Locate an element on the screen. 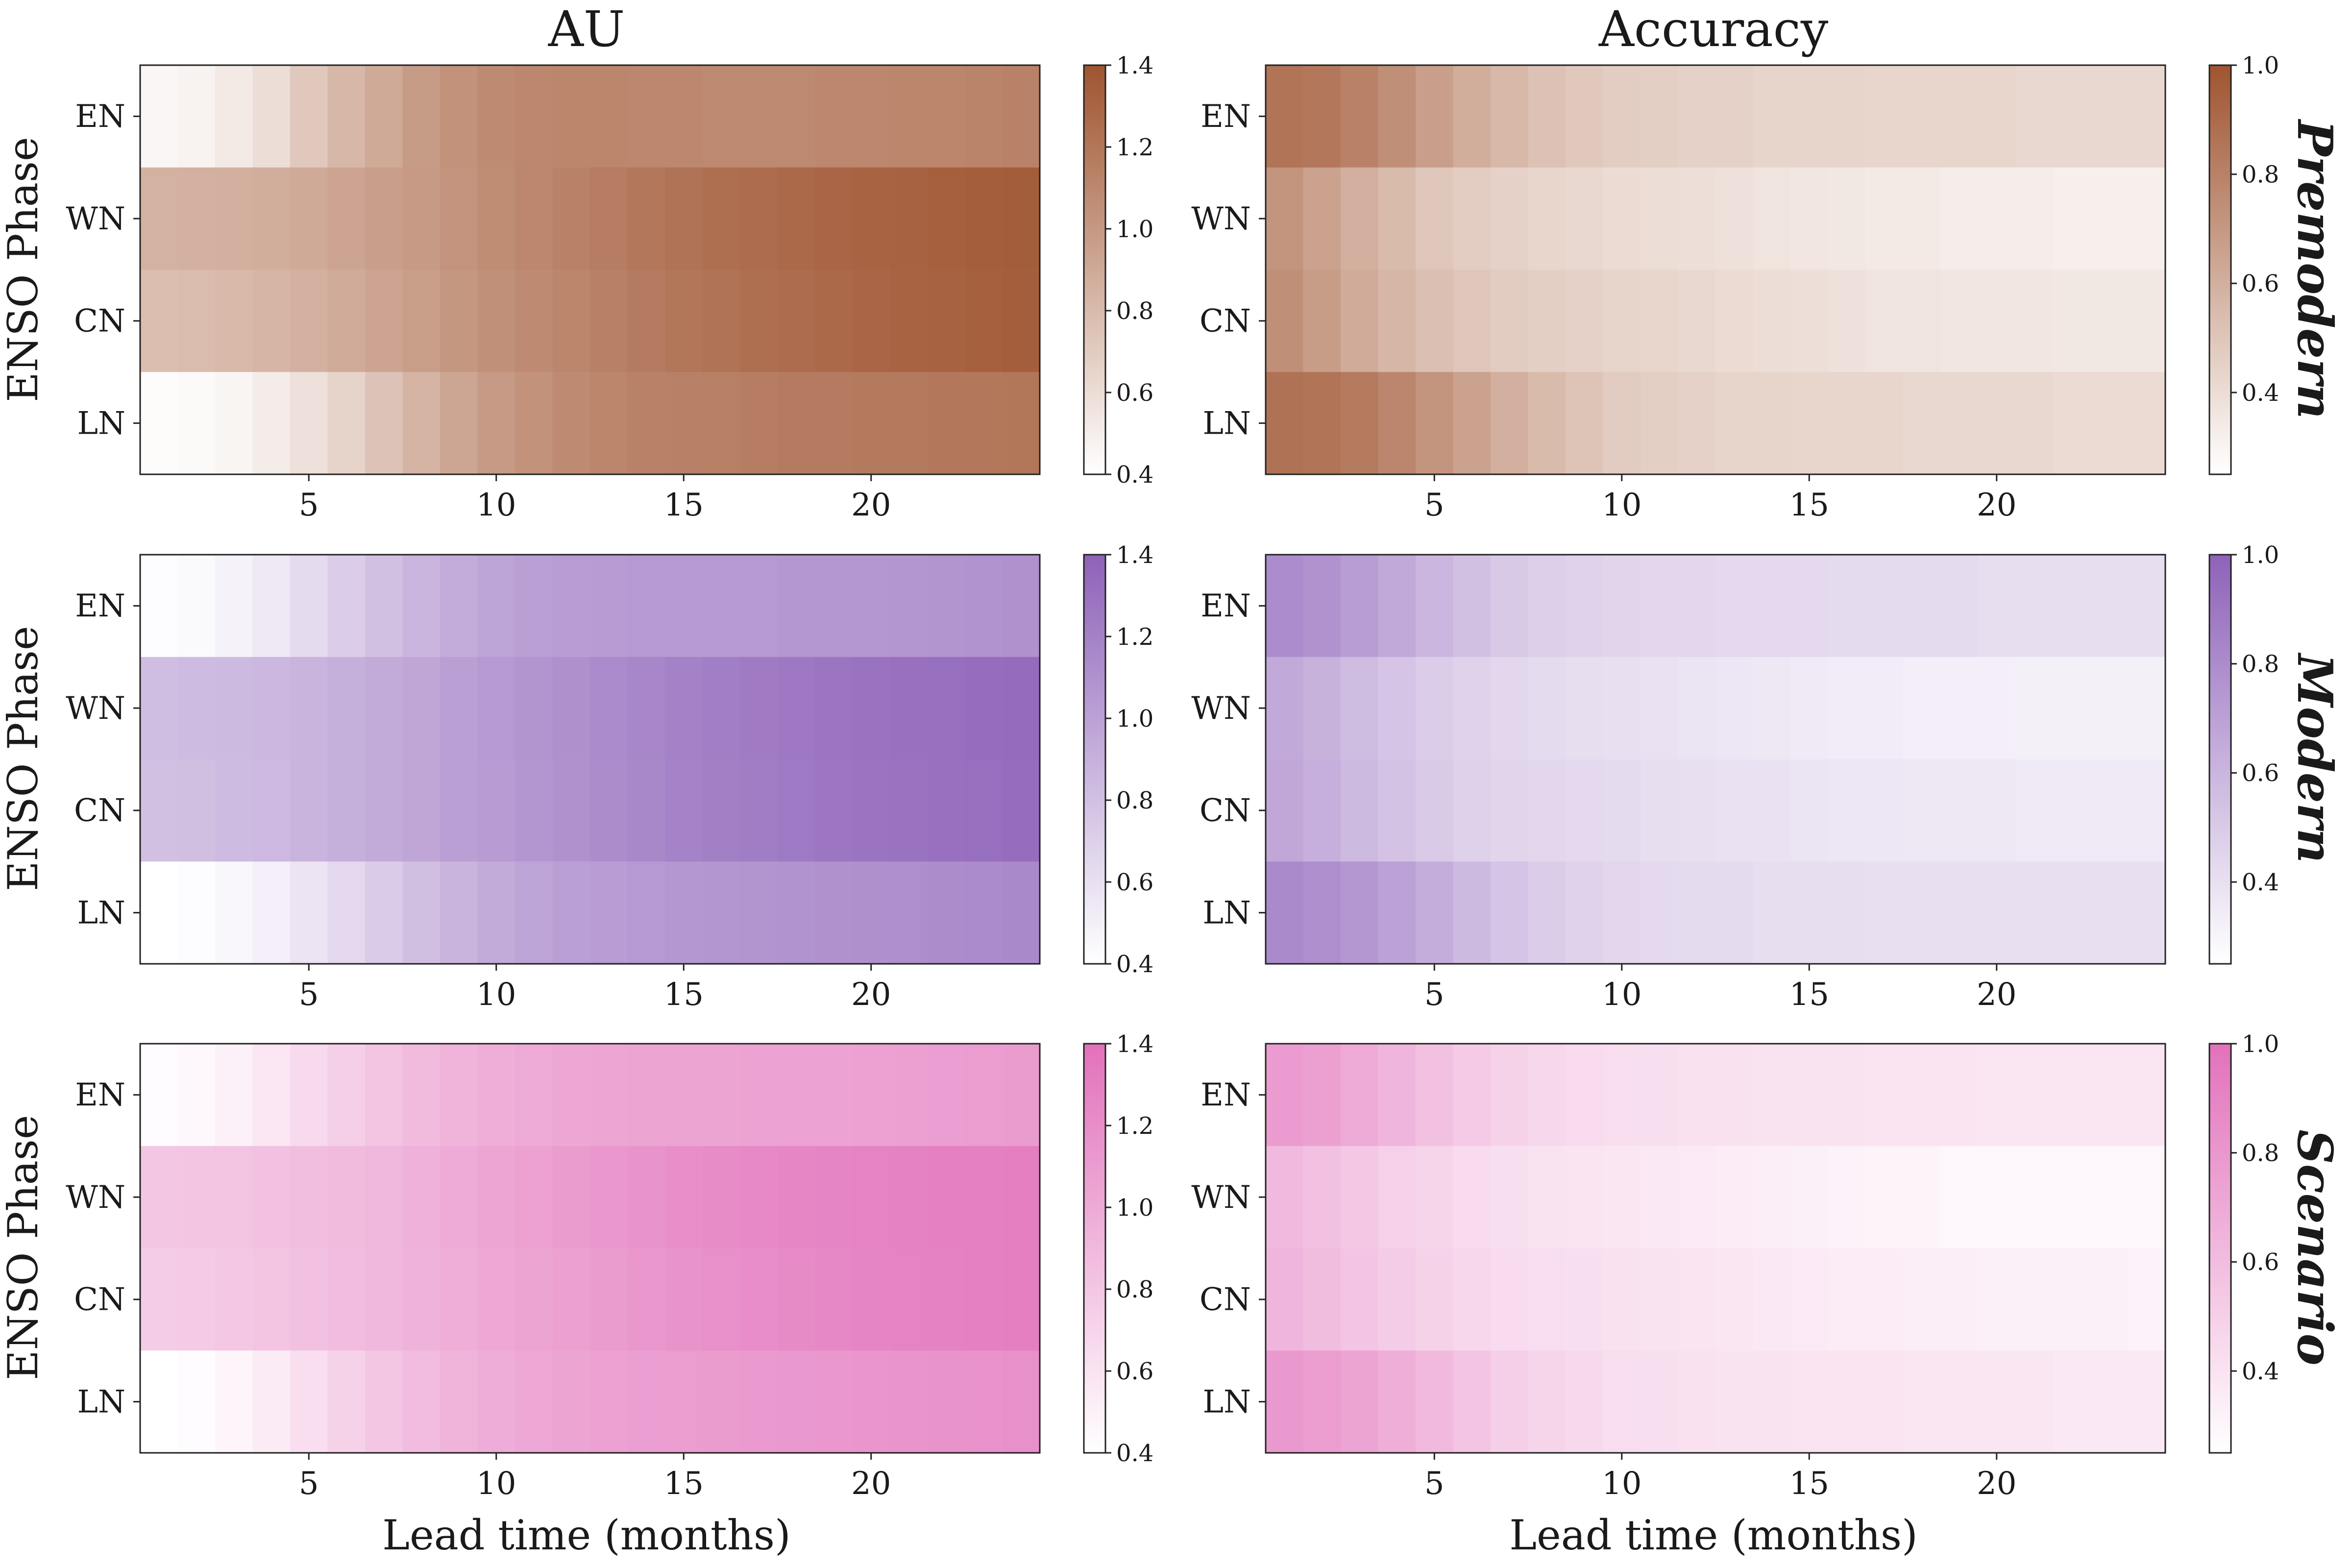 The height and width of the screenshot is (1568, 2352). colorbar-tick-label: 0.4 is located at coordinates (1134, 964).